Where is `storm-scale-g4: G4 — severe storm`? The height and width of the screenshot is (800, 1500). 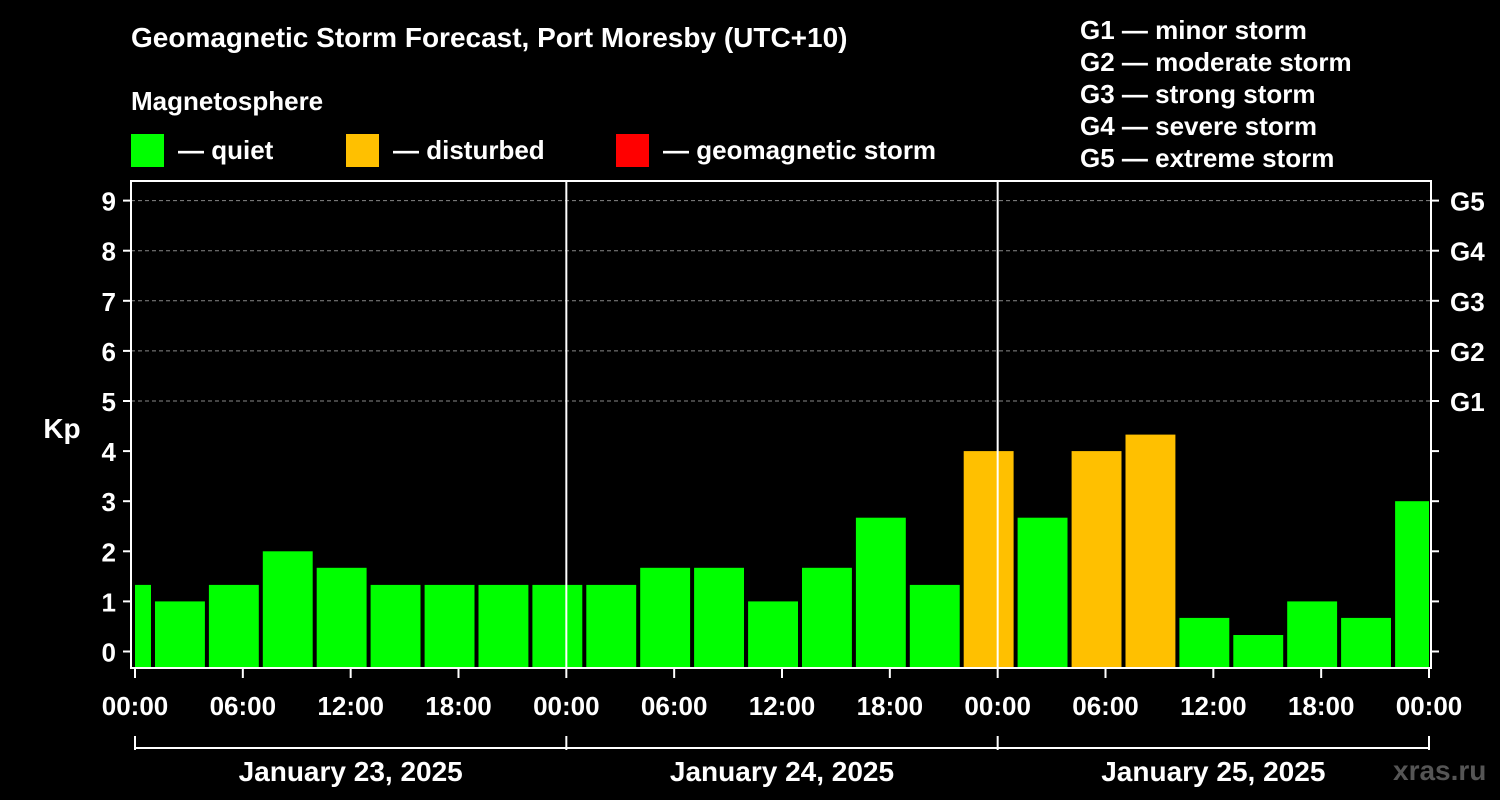 storm-scale-g4: G4 — severe storm is located at coordinates (1199, 126).